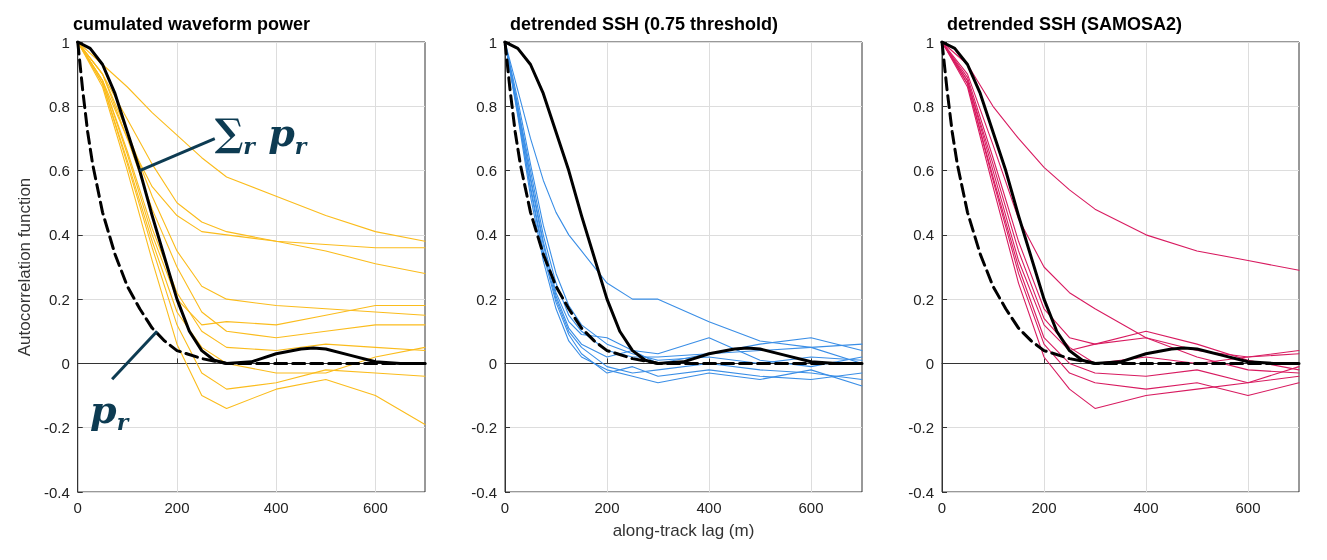 This screenshot has width=1327, height=560. Describe the element at coordinates (24, 267) in the screenshot. I see `y-axis-title: Autocorrelation function` at that location.